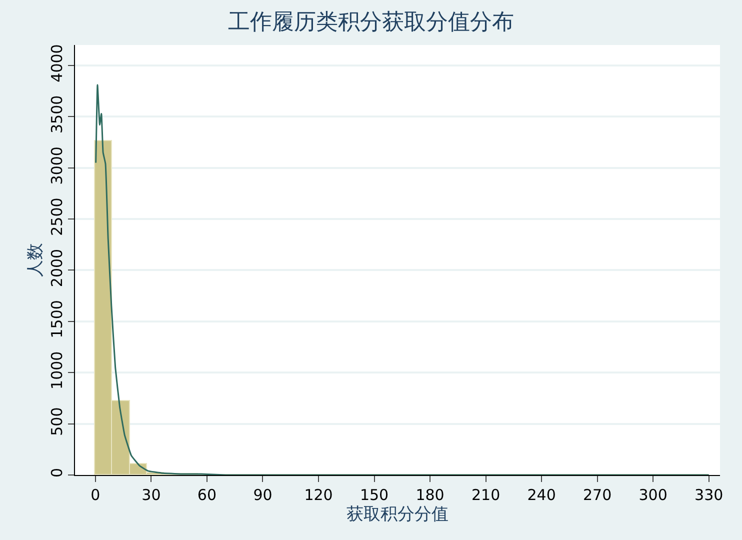  I want to click on x-tick-label: 300, so click(653, 495).